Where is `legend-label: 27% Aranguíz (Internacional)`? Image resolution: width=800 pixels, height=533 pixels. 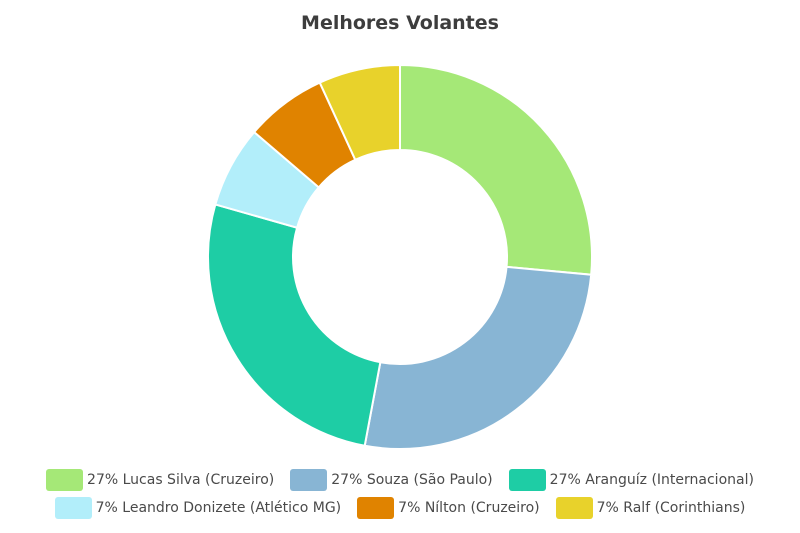 legend-label: 27% Aranguíz (Internacional) is located at coordinates (651, 480).